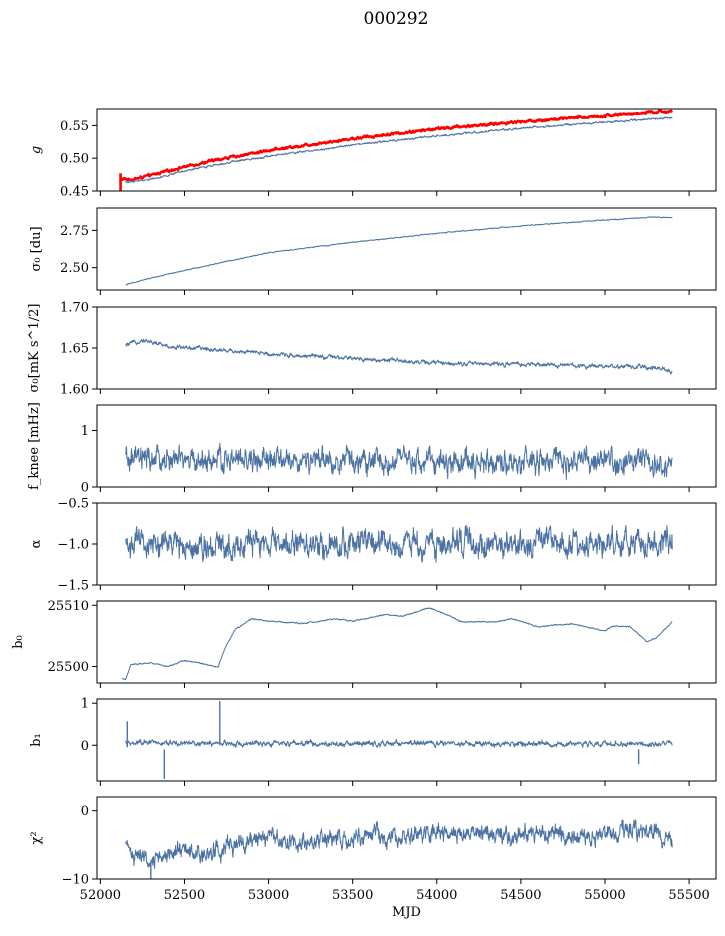  I want to click on series-line-alpha, so click(399, 543).